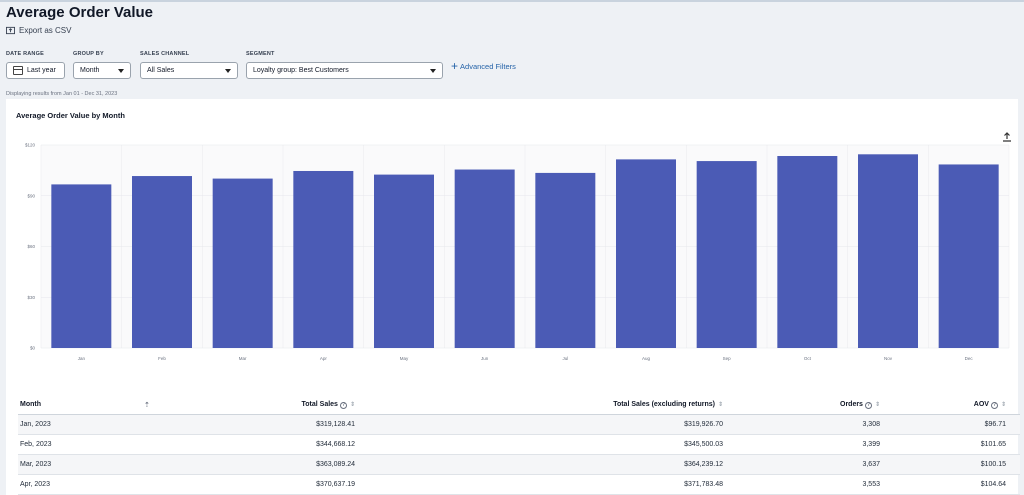  I want to click on advanced-filters-label: Advanced Filters, so click(488, 66).